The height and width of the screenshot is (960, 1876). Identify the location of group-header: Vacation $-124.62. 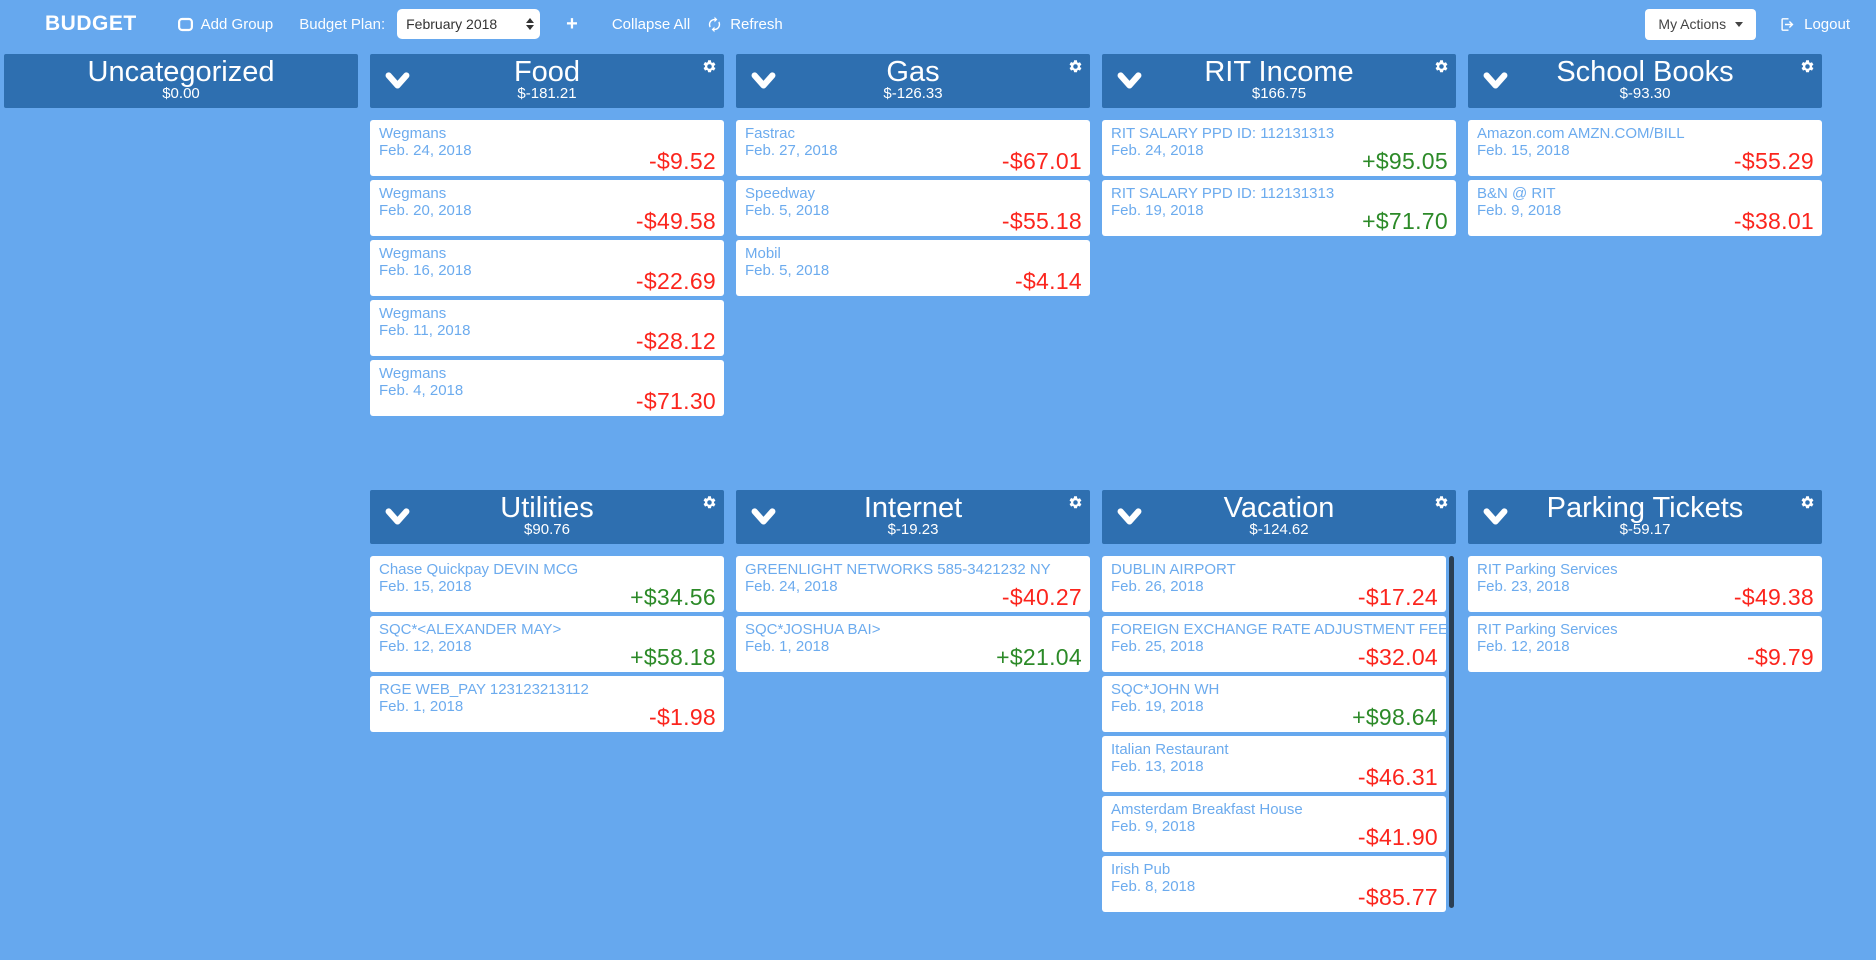
(1279, 517).